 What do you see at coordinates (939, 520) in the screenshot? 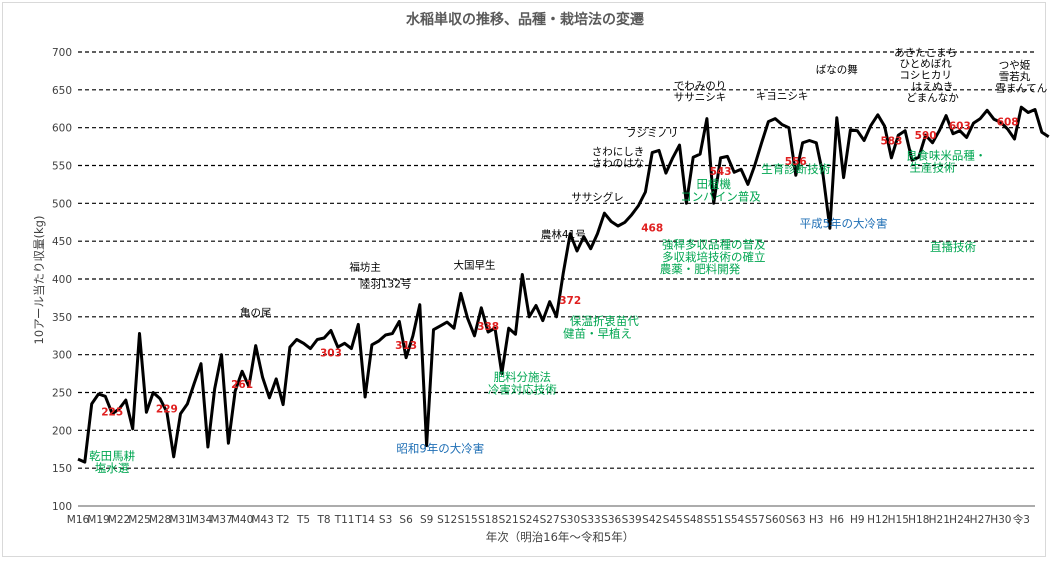
I see `x-tick-label: H21` at bounding box center [939, 520].